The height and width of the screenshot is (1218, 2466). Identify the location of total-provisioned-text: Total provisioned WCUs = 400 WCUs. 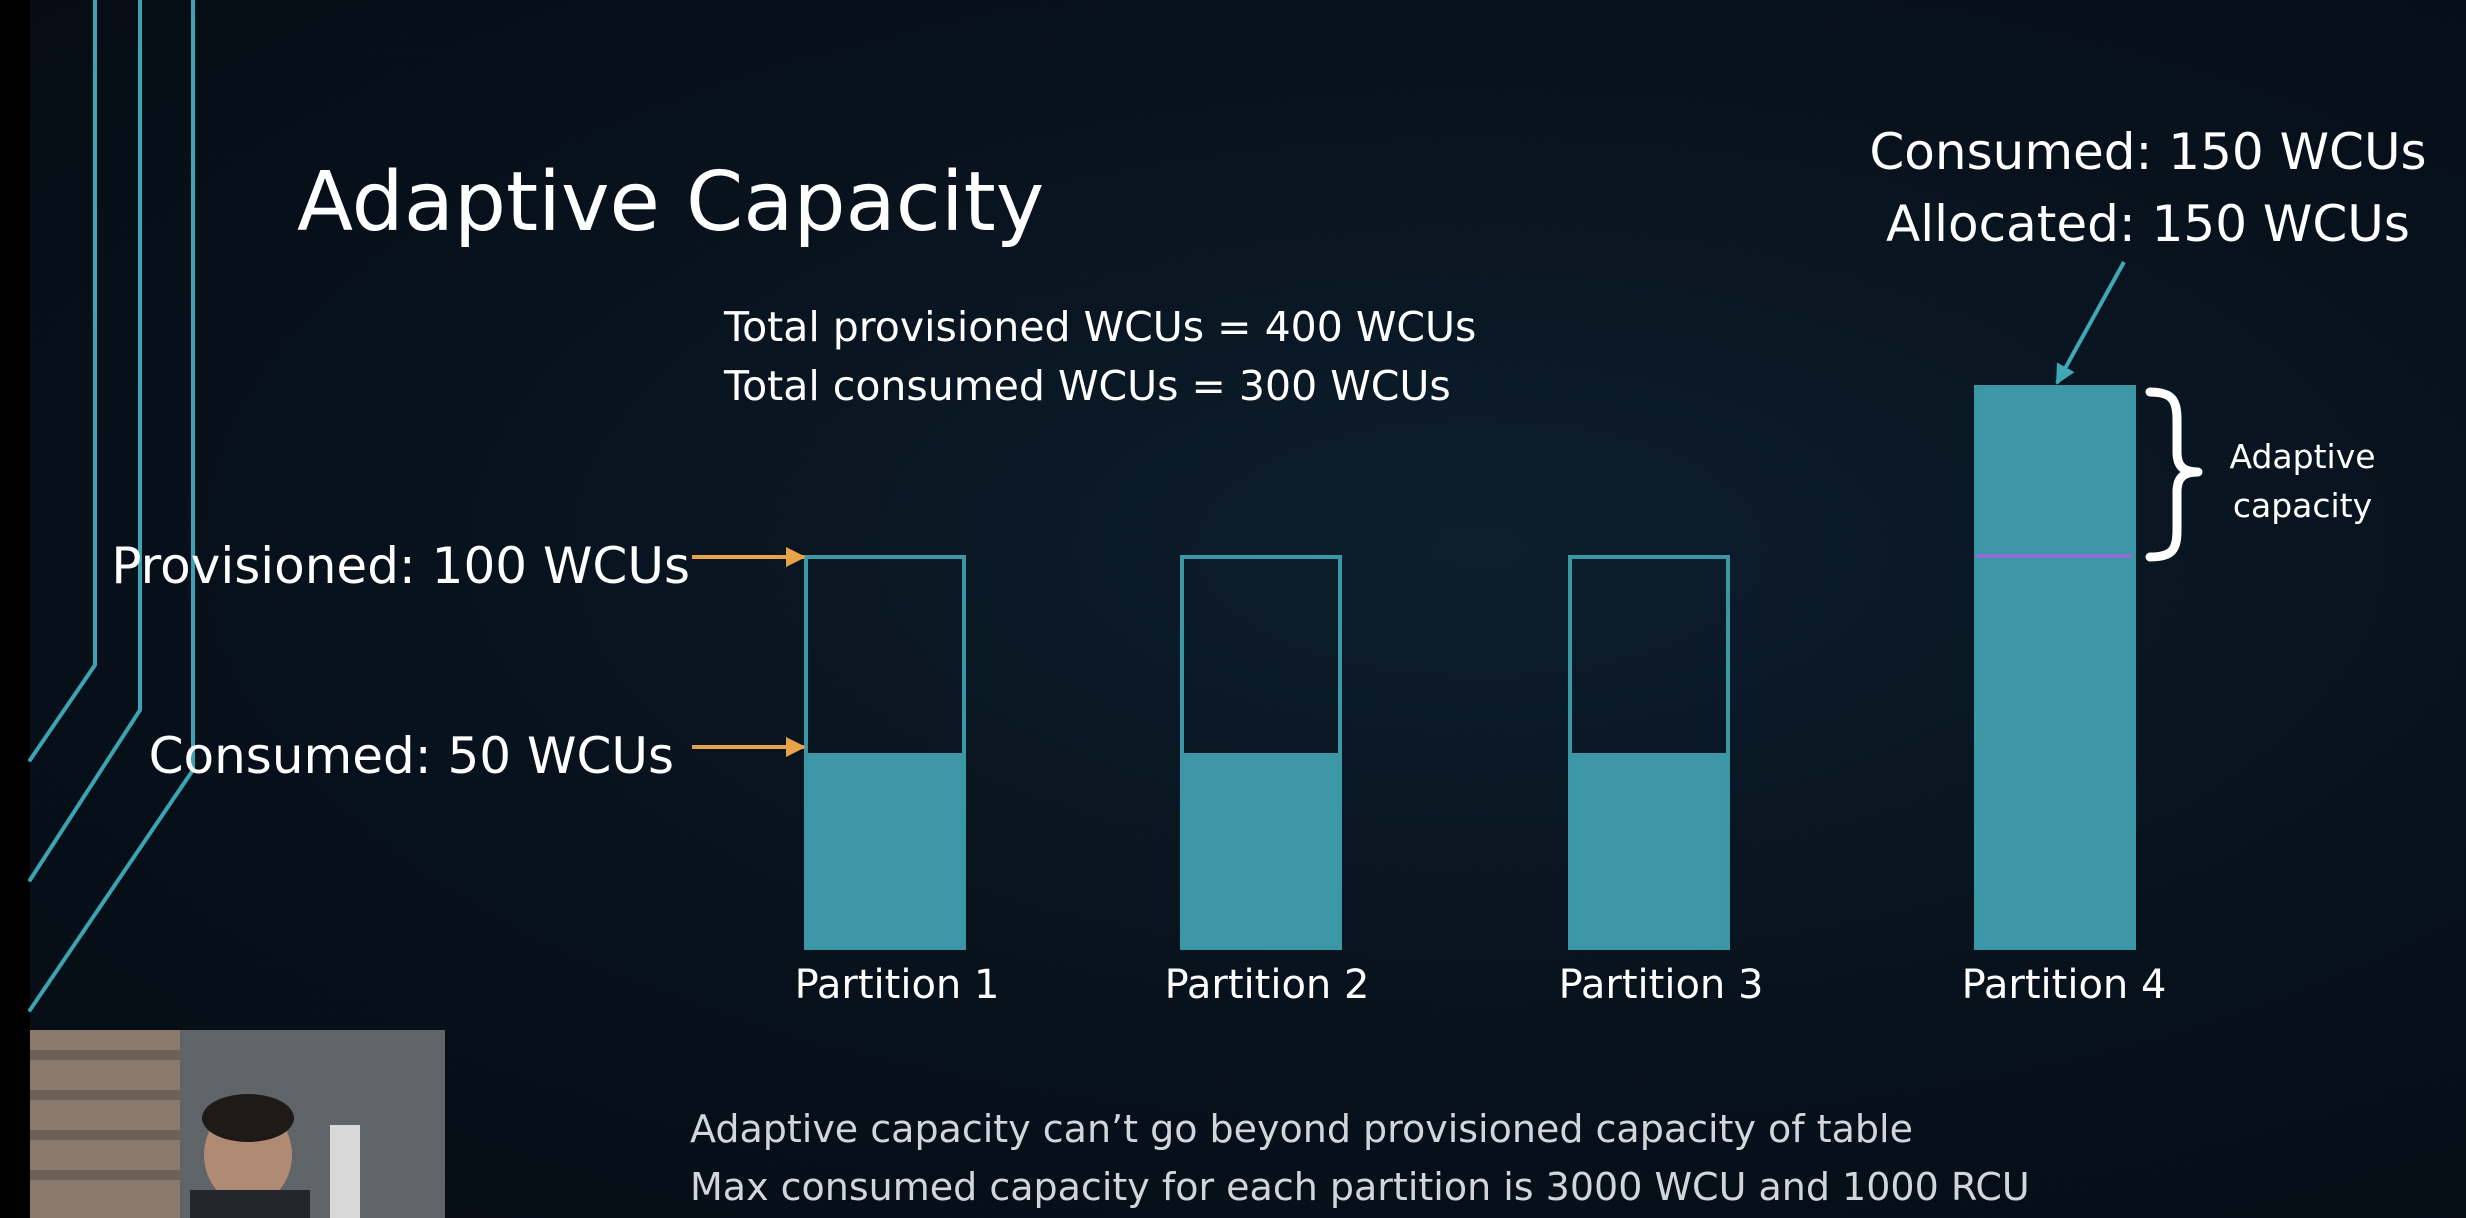
(1100, 327).